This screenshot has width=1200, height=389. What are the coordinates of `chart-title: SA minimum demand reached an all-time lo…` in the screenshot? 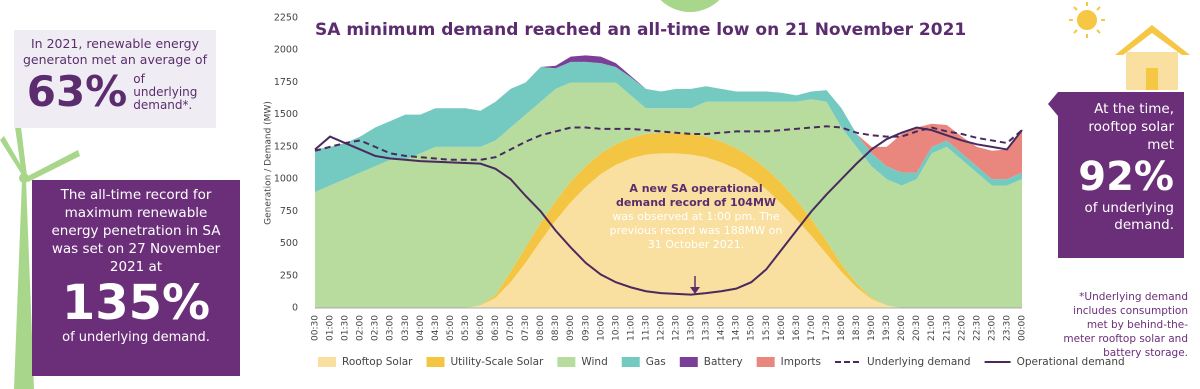 It's located at (640, 30).